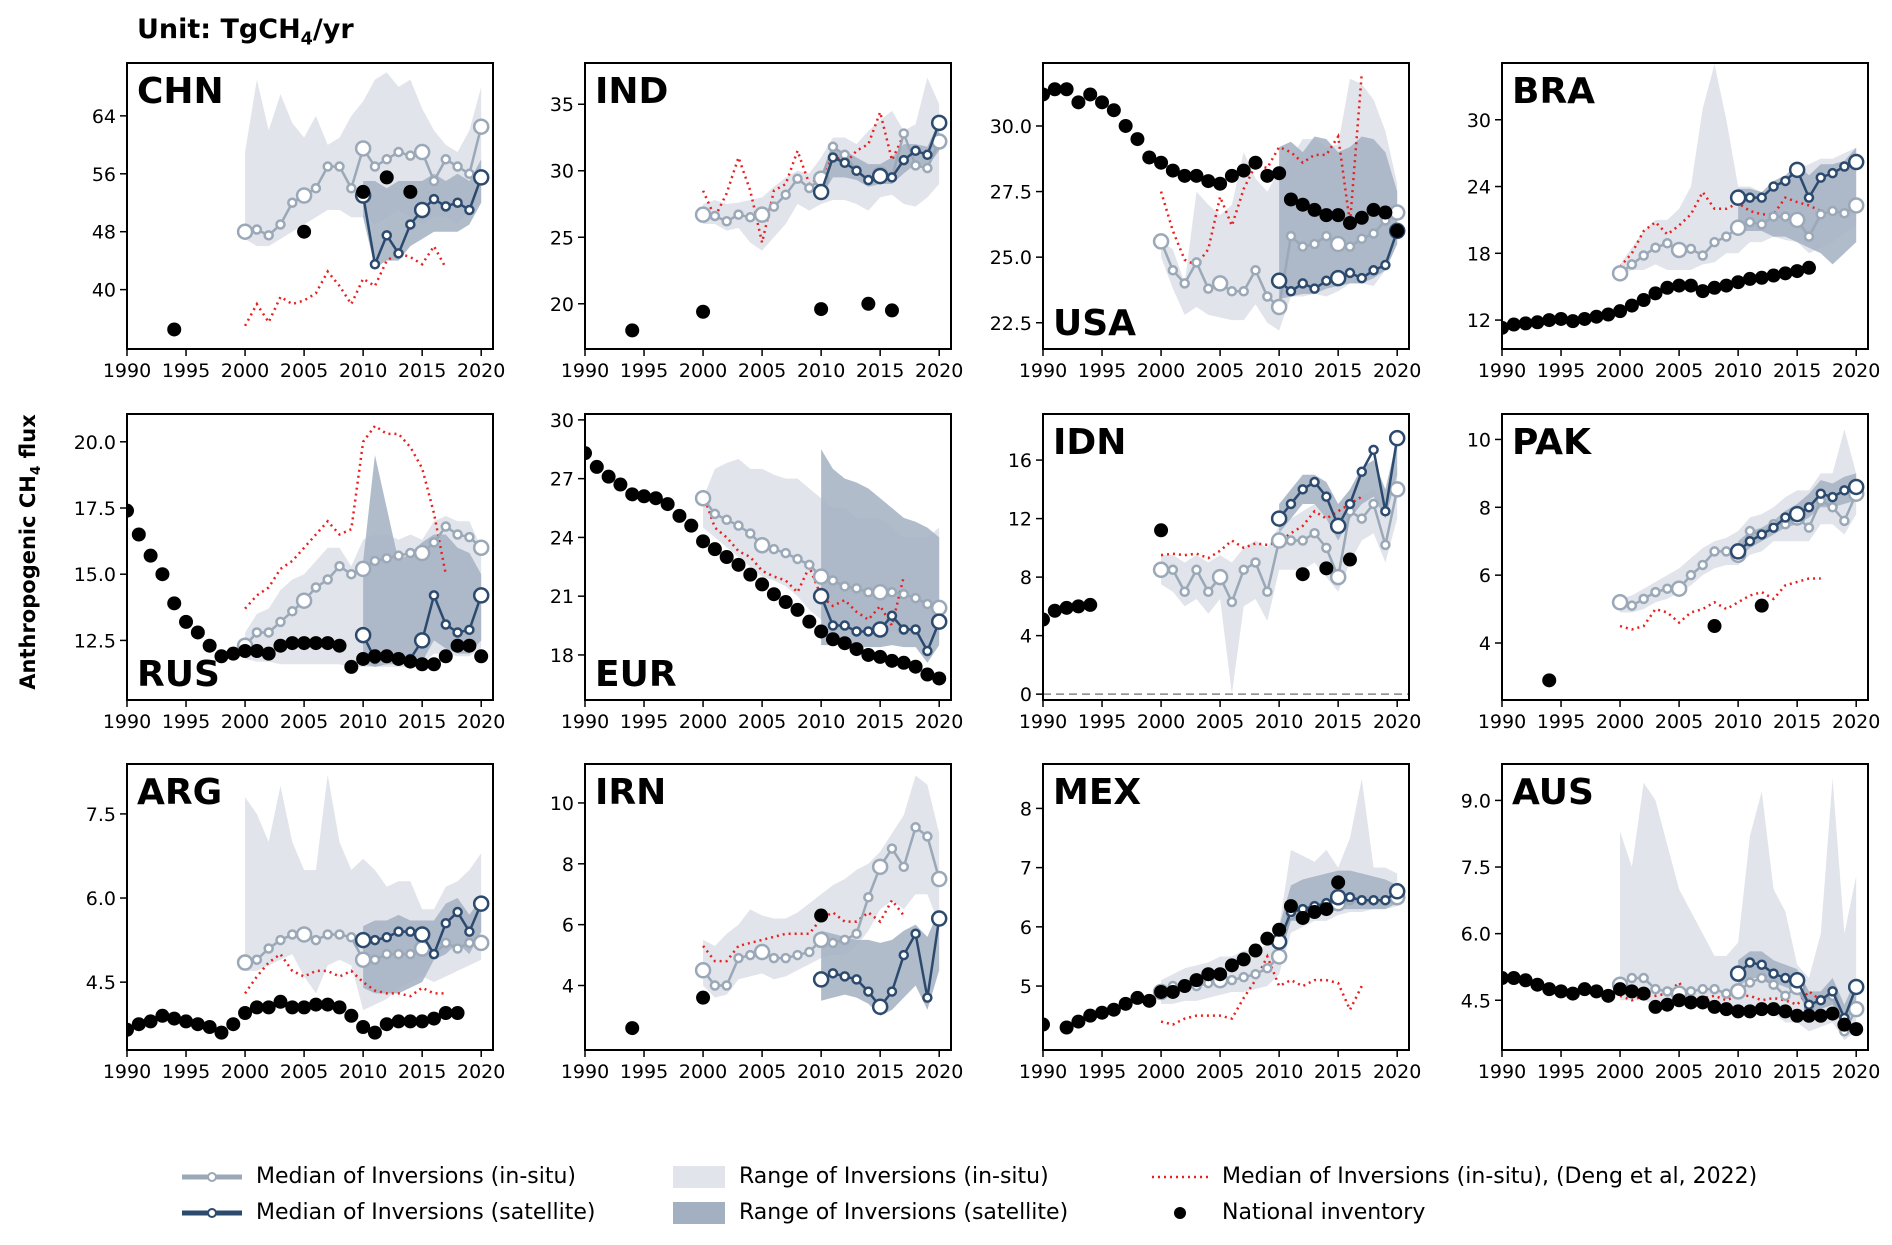  Describe the element at coordinates (1026, 987) in the screenshot. I see `y-tick-label: 5` at that location.